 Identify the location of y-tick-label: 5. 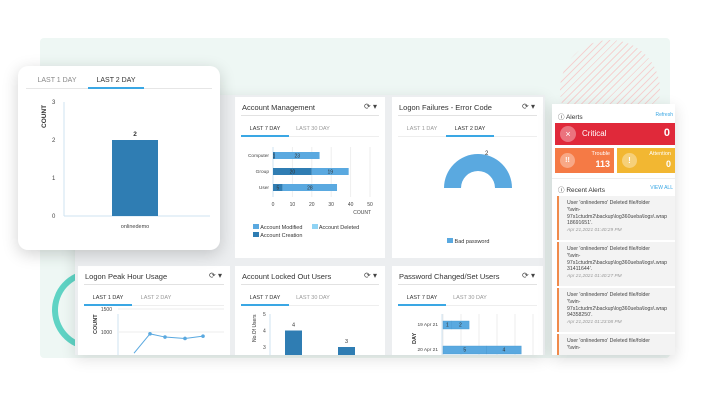
(264, 315).